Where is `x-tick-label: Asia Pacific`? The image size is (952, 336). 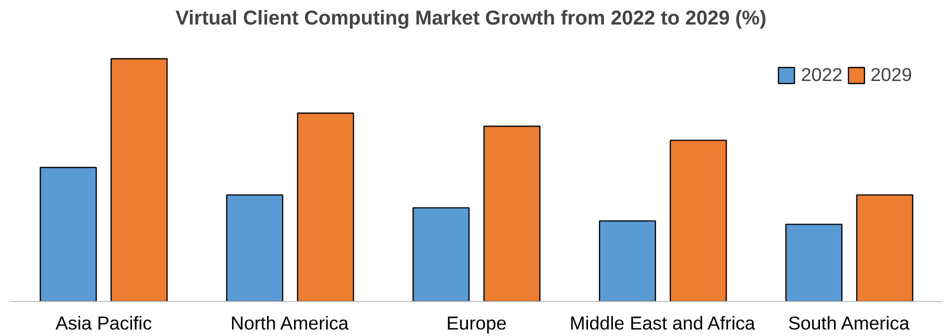 x-tick-label: Asia Pacific is located at coordinates (103, 323).